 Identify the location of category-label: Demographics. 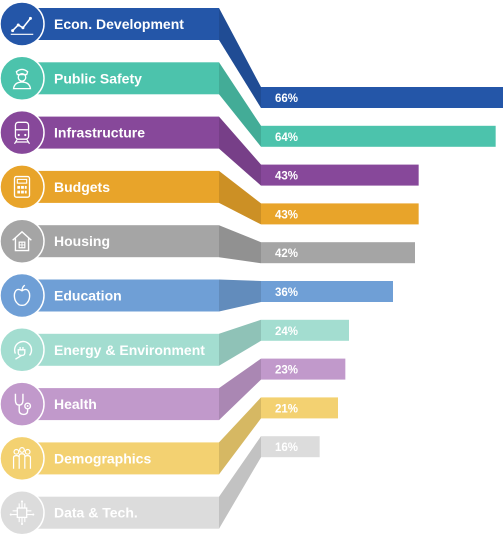
(102, 458).